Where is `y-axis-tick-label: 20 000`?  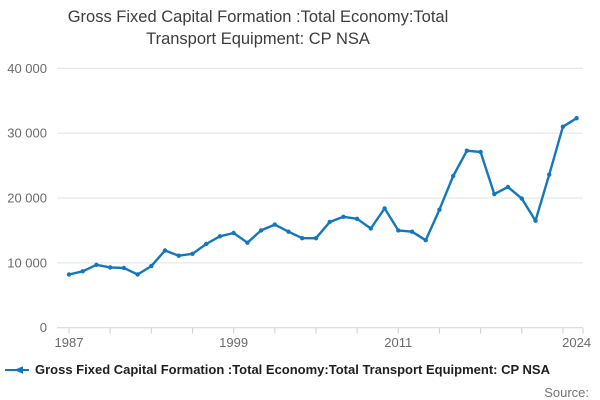 y-axis-tick-label: 20 000 is located at coordinates (27, 198).